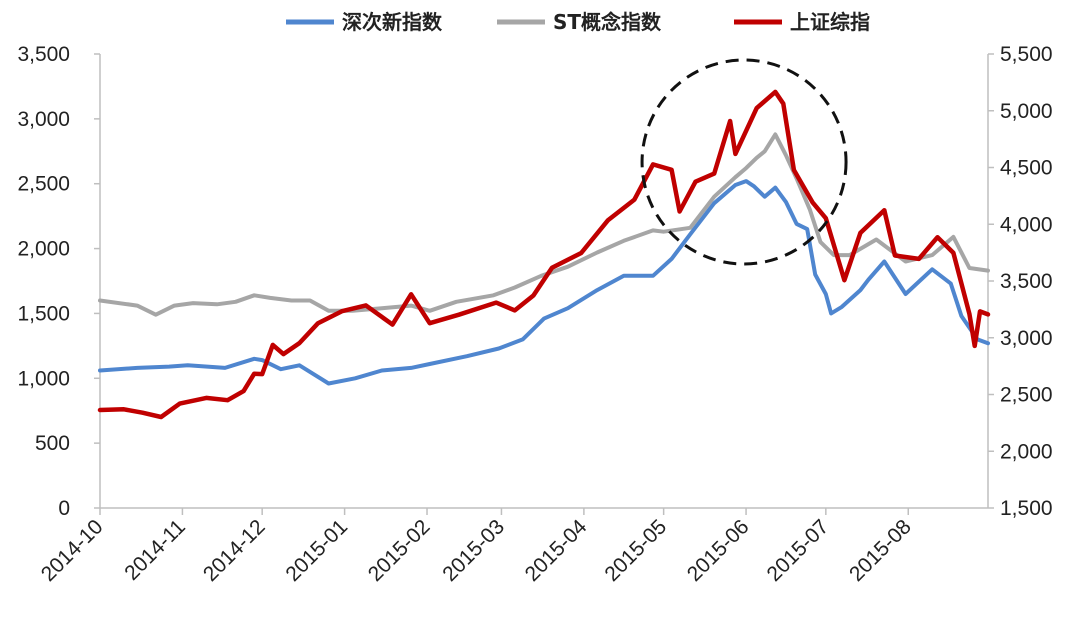 The width and height of the screenshot is (1080, 622). What do you see at coordinates (473, 550) in the screenshot?
I see `x-tick-label: 2015-03` at bounding box center [473, 550].